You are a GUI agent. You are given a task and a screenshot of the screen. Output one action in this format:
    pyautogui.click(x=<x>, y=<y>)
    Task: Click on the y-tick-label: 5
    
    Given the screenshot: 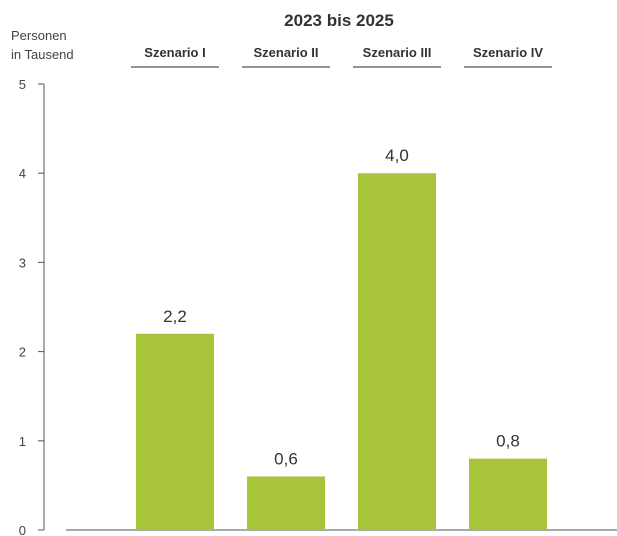 What is the action you would take?
    pyautogui.click(x=22, y=84)
    